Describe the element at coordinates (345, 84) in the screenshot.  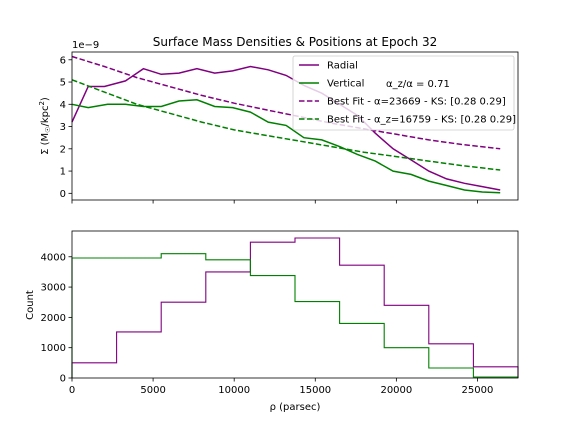
I see `legend-label-vertical: Vertical` at that location.